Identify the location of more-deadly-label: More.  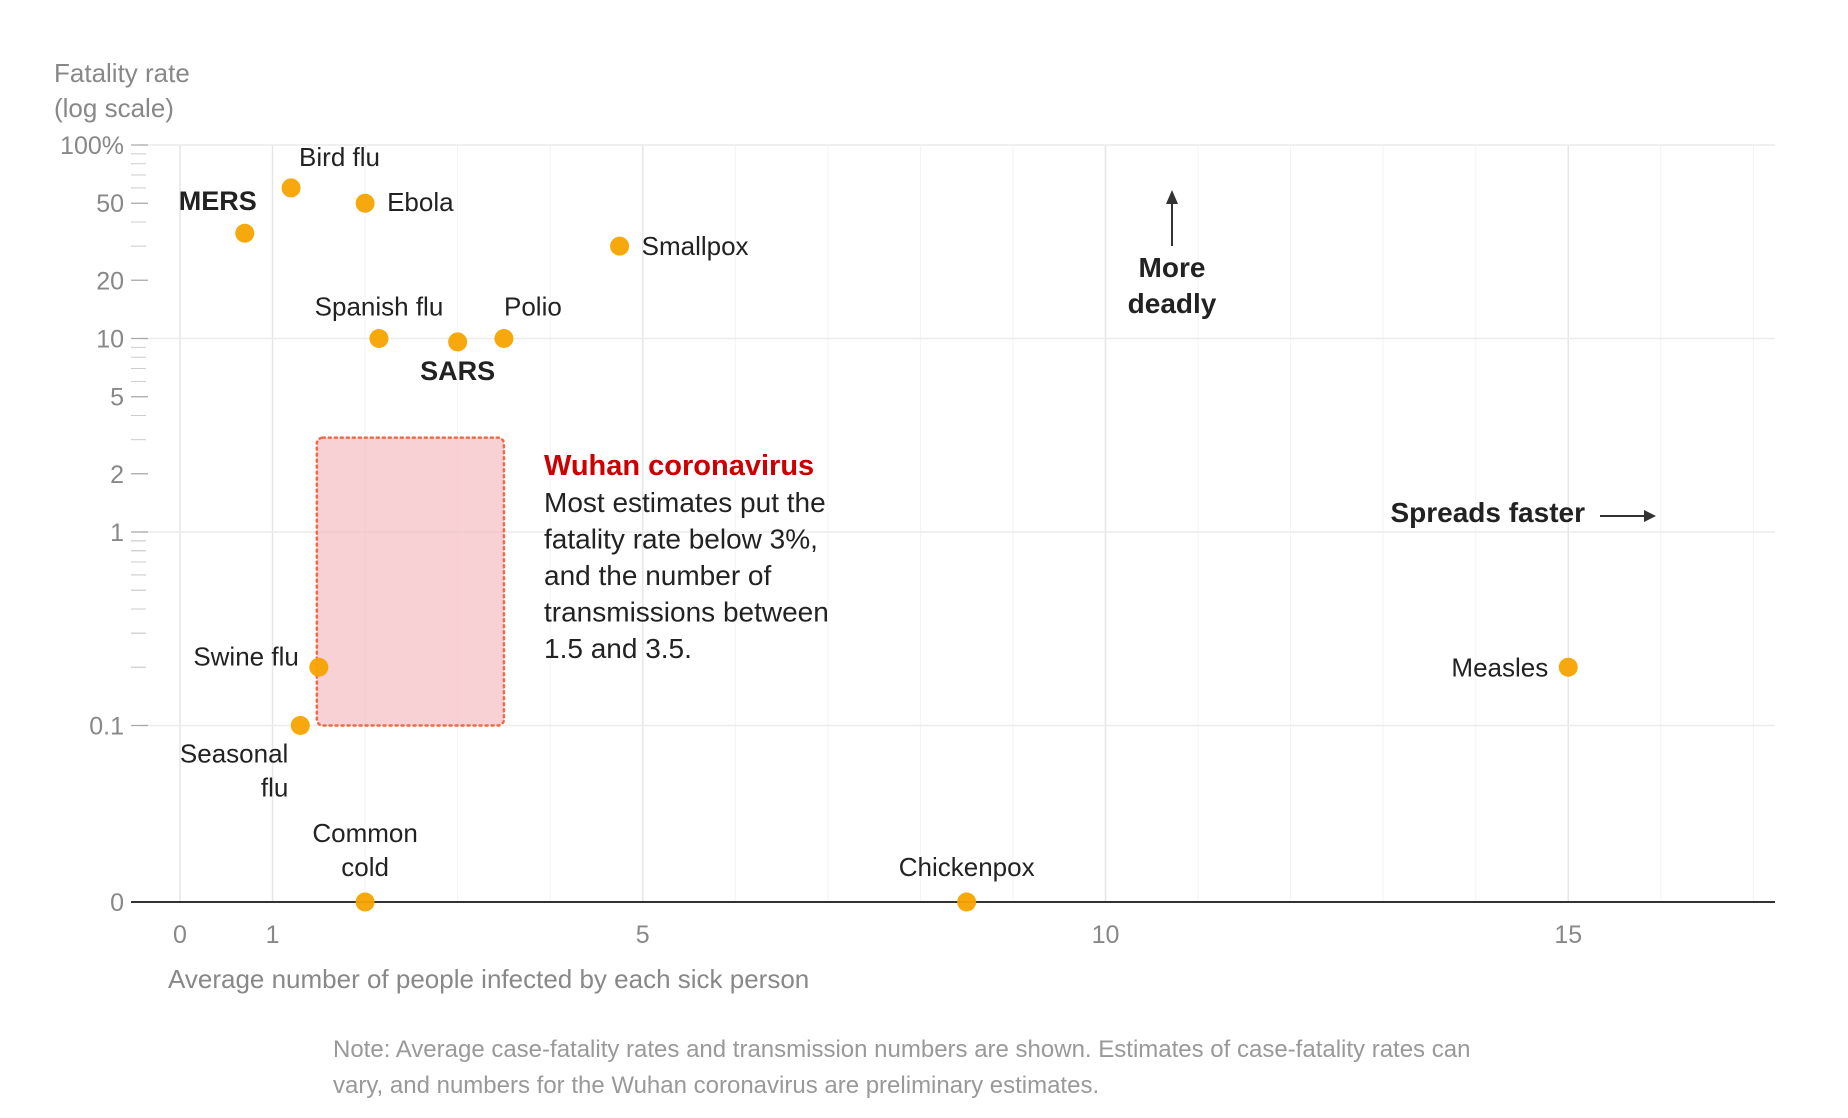
(1172, 267).